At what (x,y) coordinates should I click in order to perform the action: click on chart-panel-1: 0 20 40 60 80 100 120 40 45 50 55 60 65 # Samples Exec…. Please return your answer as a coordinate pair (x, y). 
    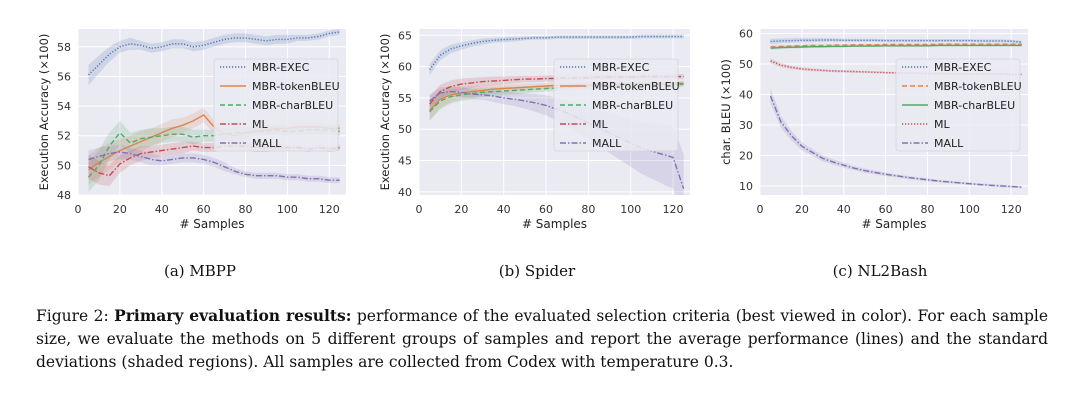
    Looking at the image, I should click on (534, 130).